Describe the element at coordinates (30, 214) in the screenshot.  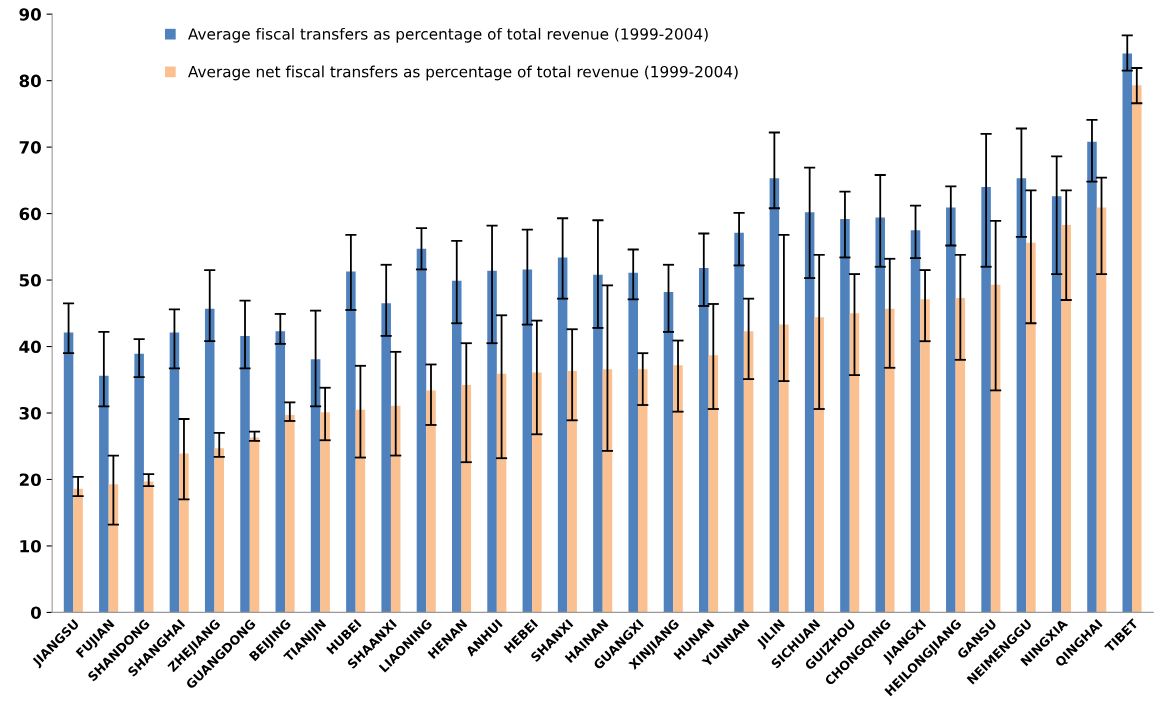
I see `y-tick-label: 60` at that location.